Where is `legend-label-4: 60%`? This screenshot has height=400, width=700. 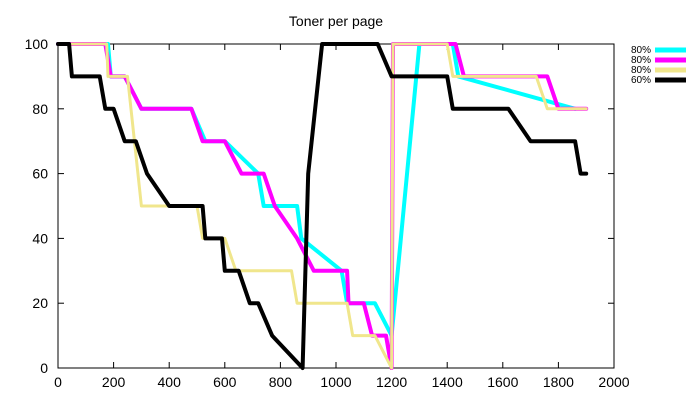
legend-label-4: 60% is located at coordinates (641, 80).